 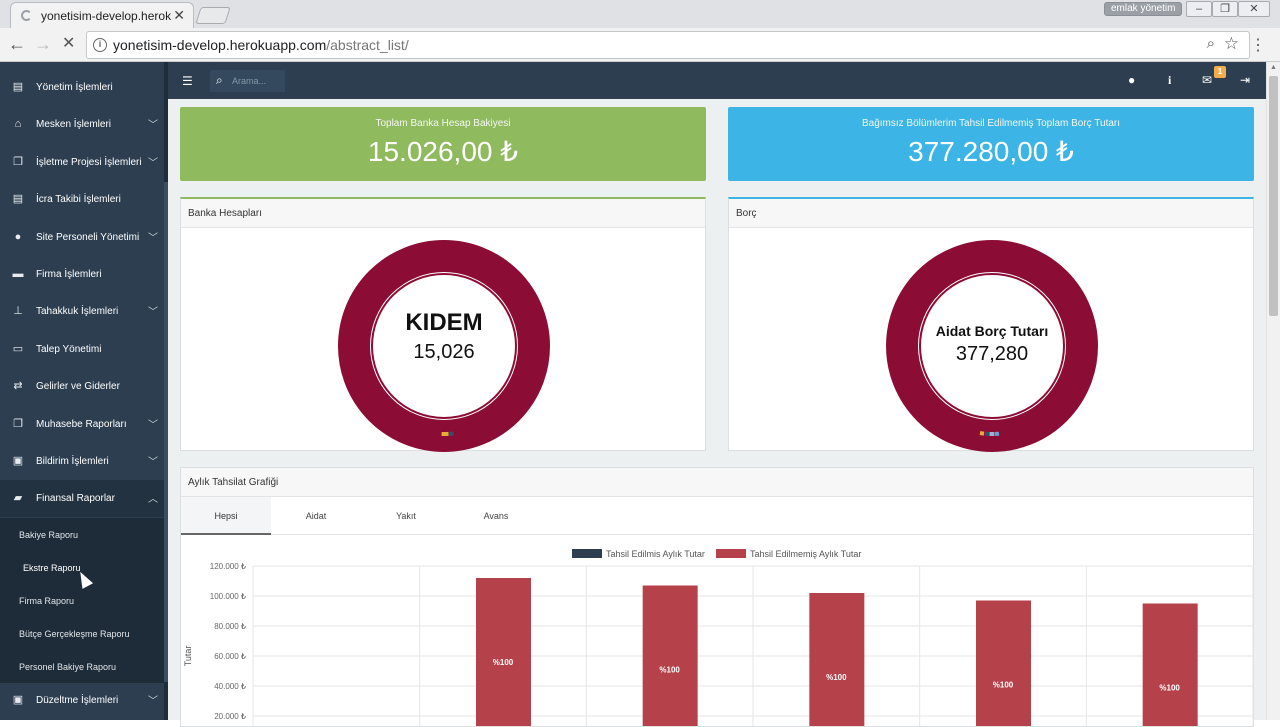 I want to click on sidebar-item: ⊥Tahakkuk İşlemleri﹀, so click(x=82, y=311).